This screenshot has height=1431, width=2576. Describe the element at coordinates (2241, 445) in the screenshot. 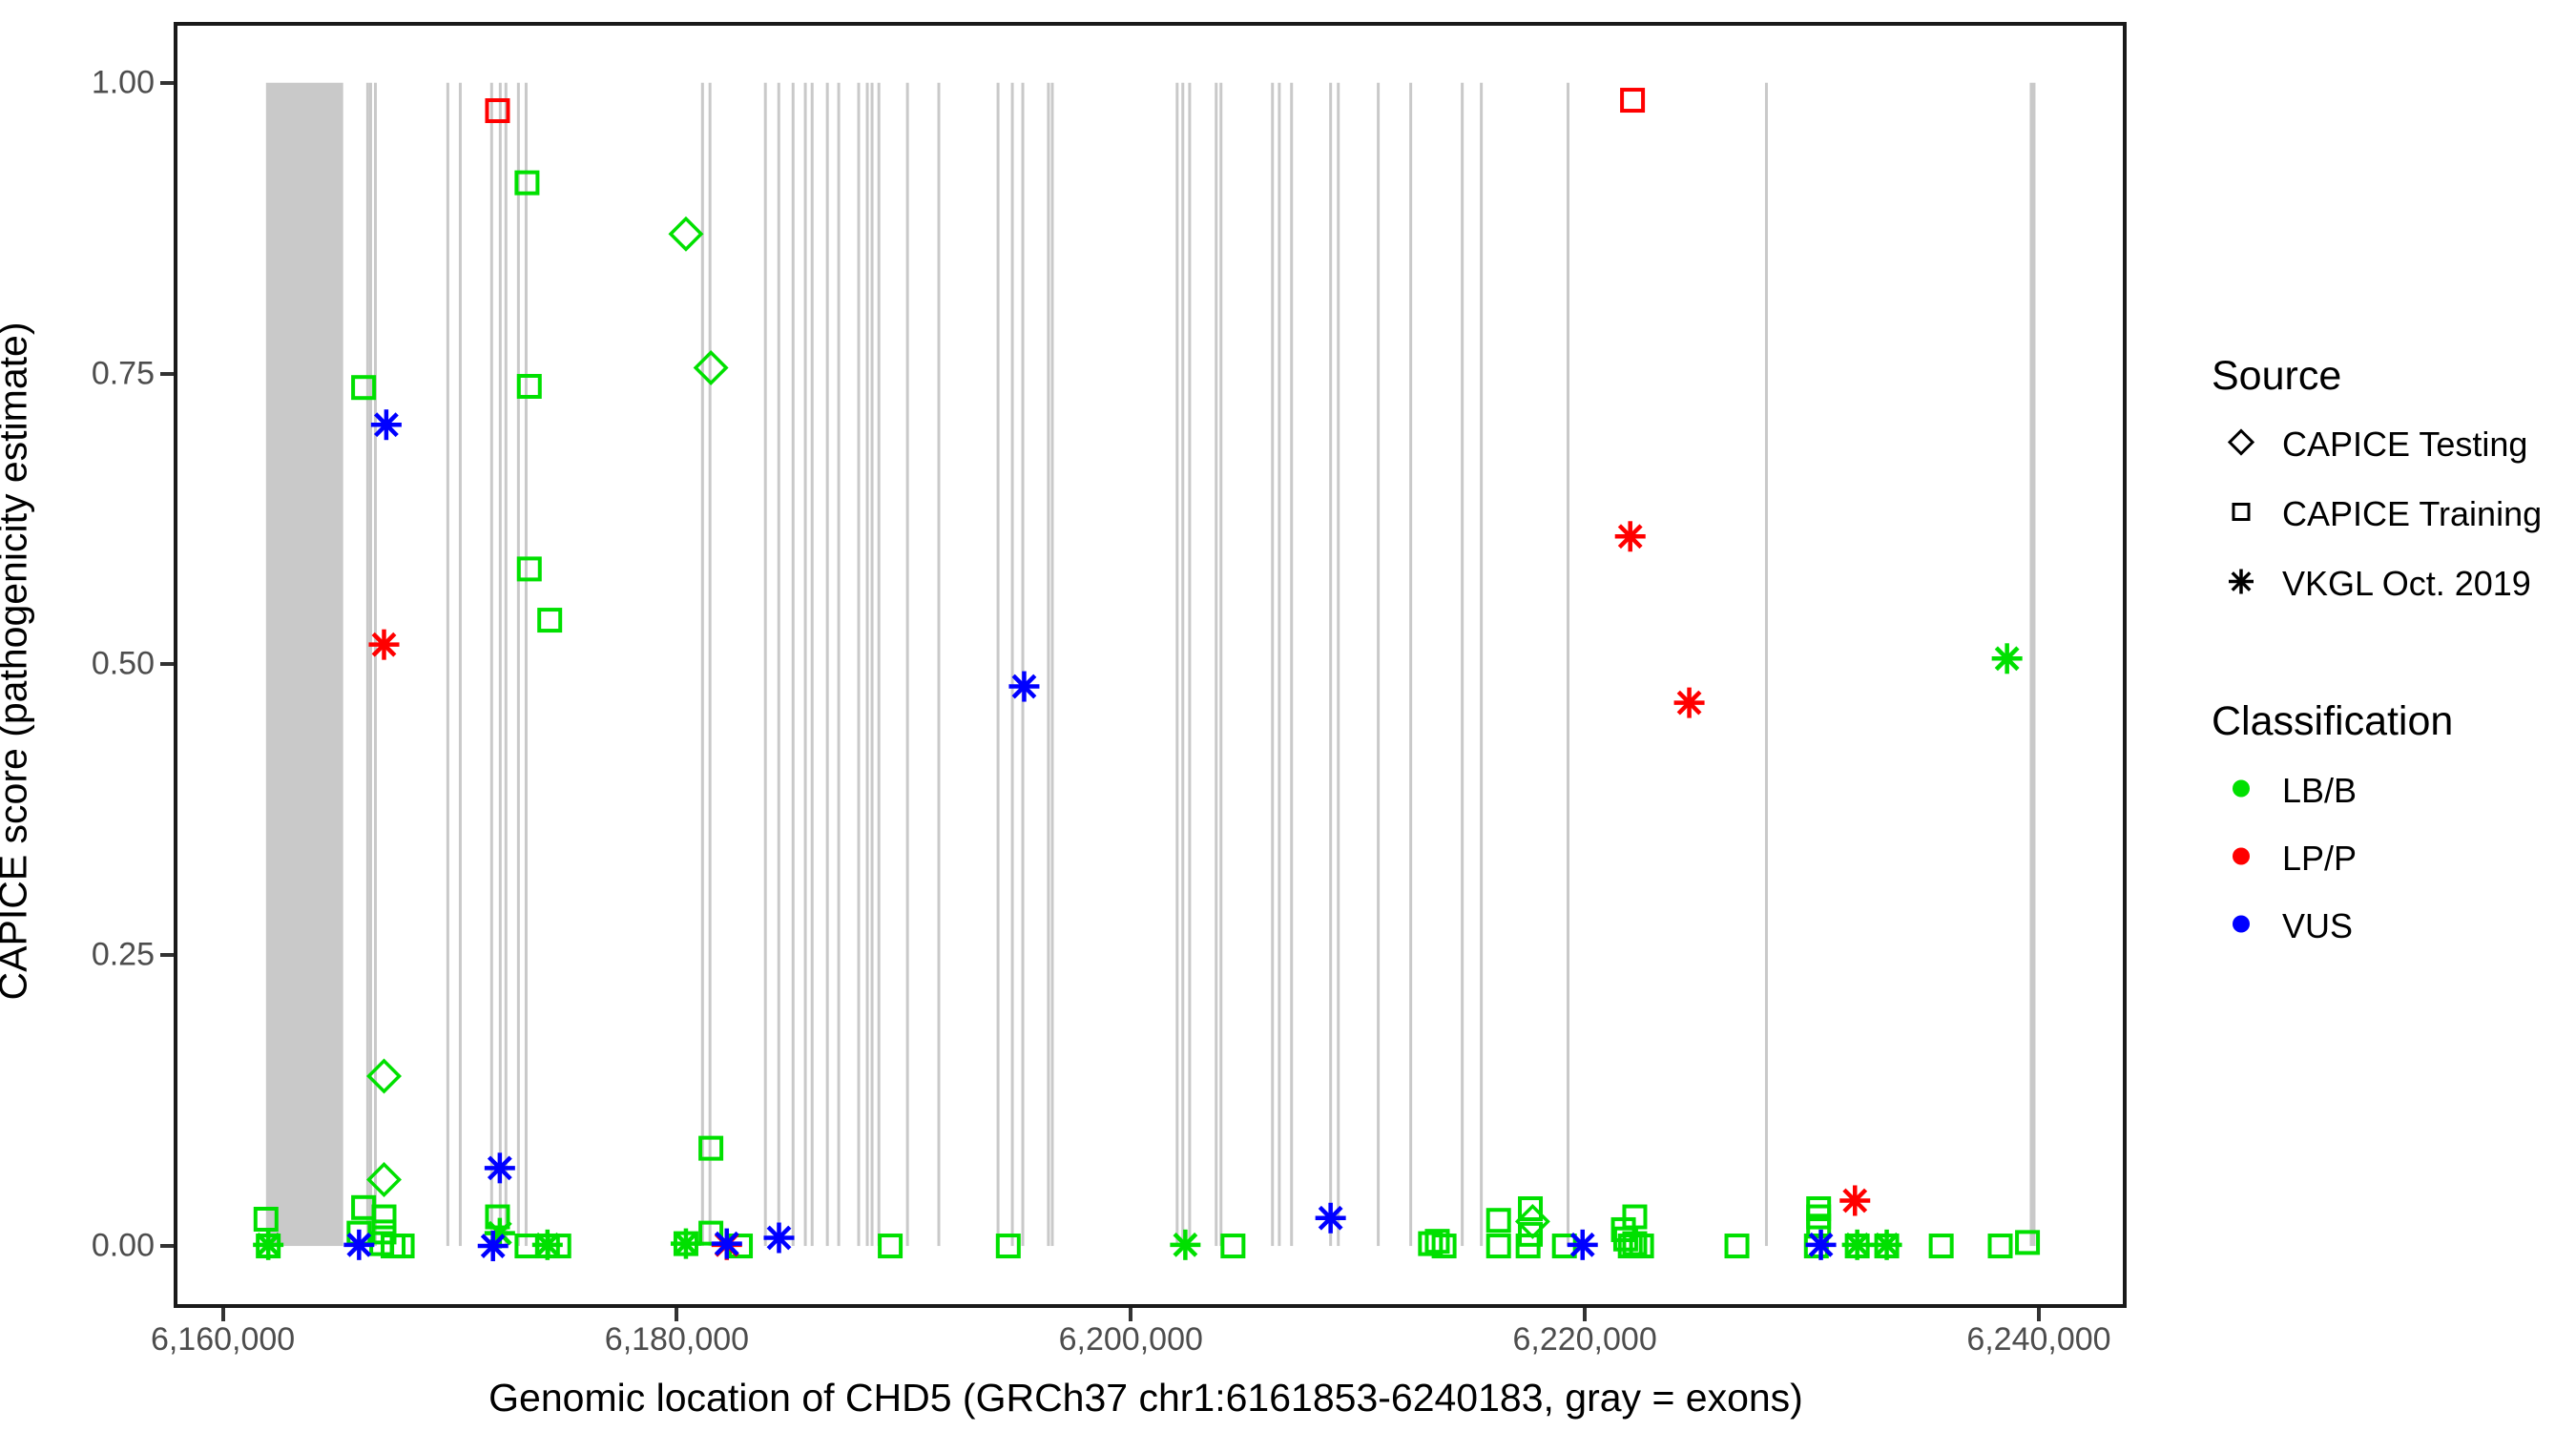

I see `diamond-legend-icon` at that location.